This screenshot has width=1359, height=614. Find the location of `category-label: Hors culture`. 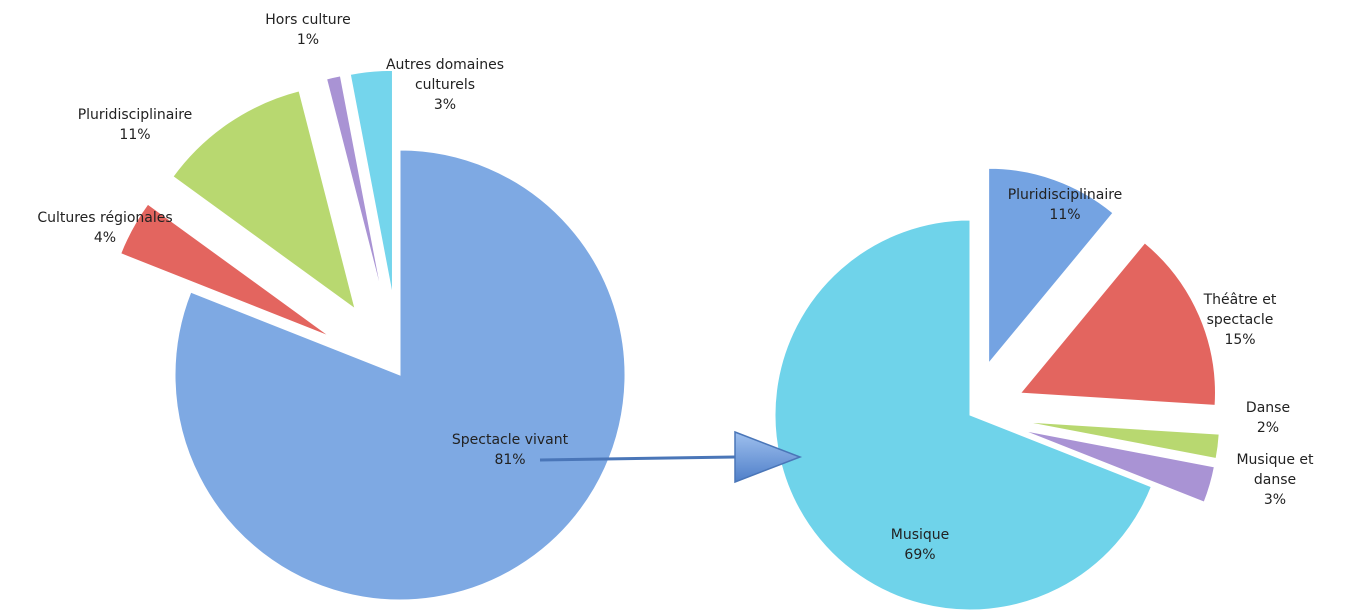

category-label: Hors culture is located at coordinates (308, 20).